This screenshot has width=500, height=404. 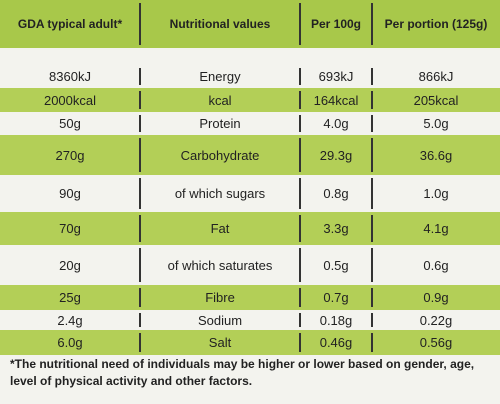 What do you see at coordinates (436, 228) in the screenshot?
I see `cell: 4.1g` at bounding box center [436, 228].